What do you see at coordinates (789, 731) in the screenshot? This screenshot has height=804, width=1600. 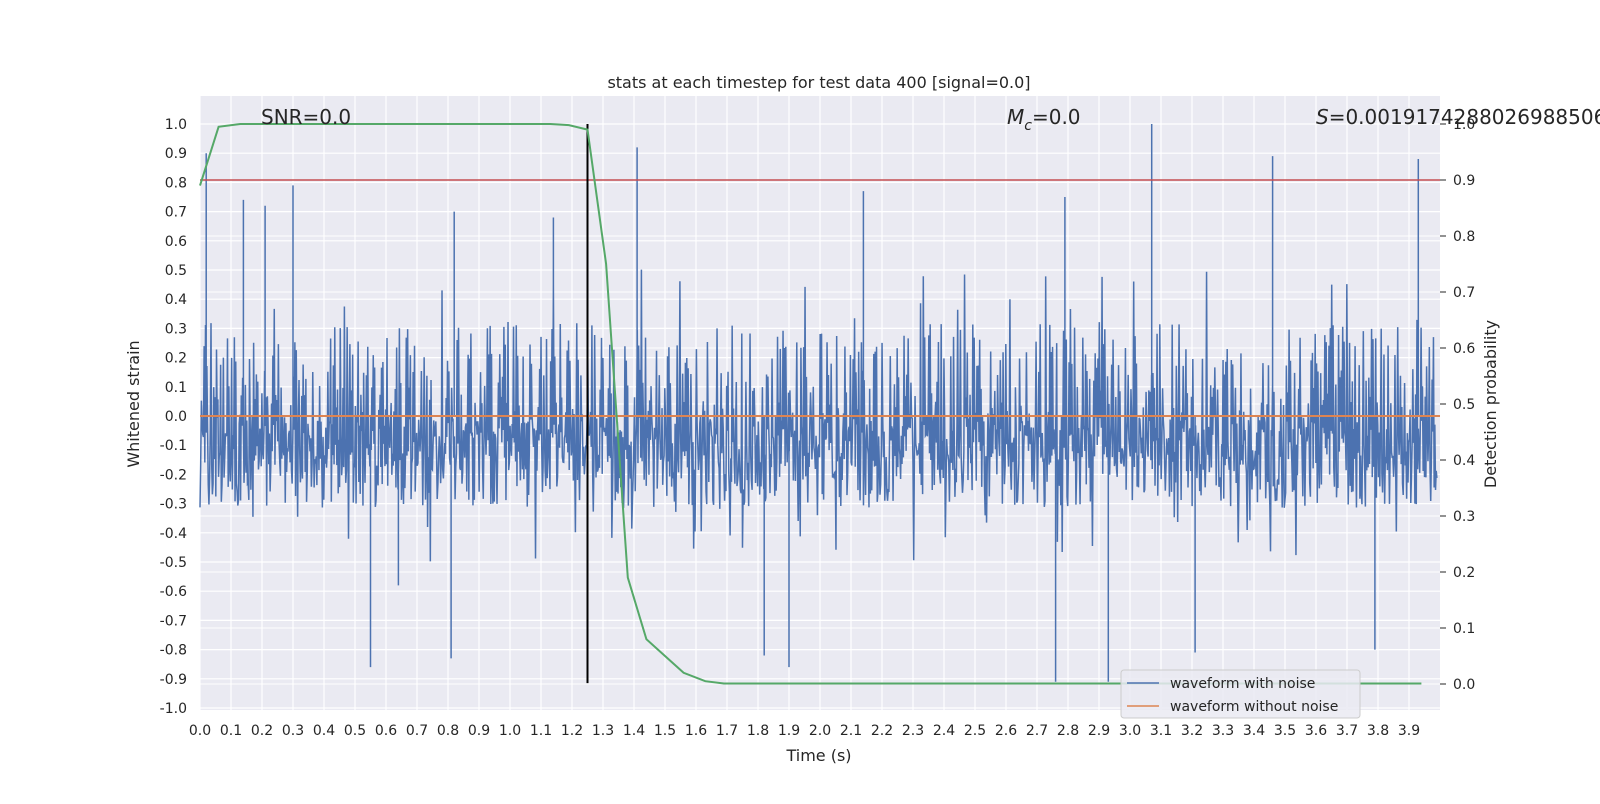 I see `x-tick-label: 1.9` at bounding box center [789, 731].